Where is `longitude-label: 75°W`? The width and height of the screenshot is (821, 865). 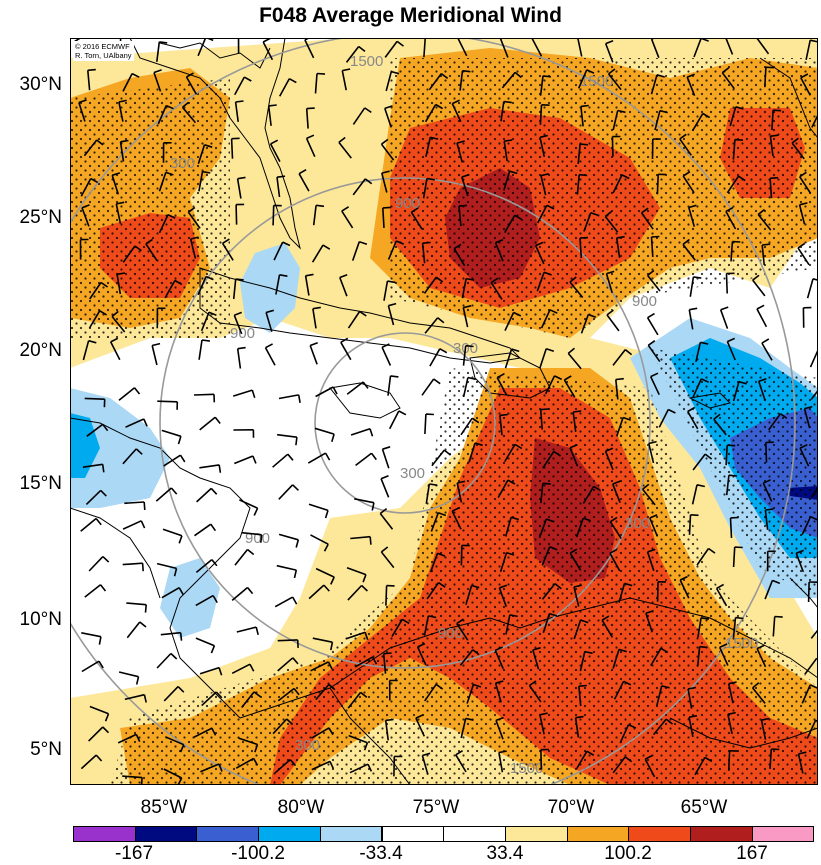
longitude-label: 75°W is located at coordinates (436, 808).